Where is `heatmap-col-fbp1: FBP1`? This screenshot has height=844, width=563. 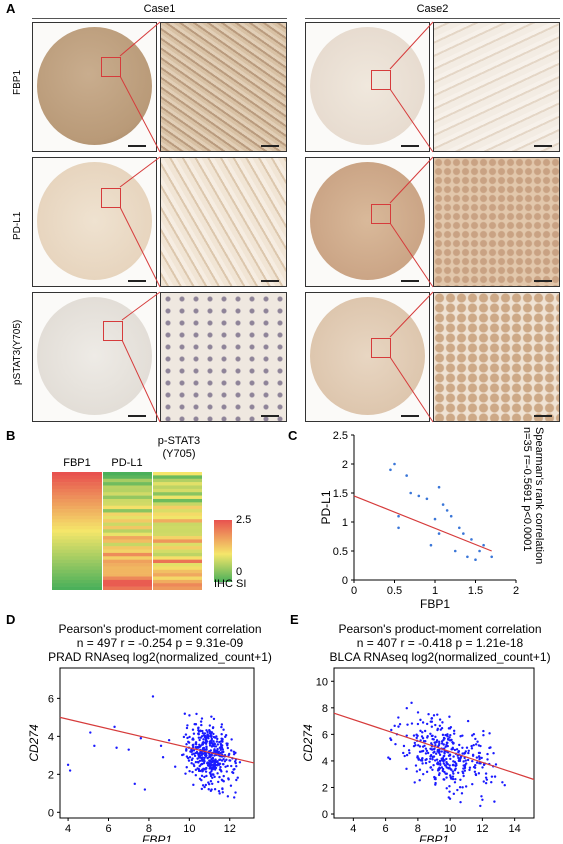 heatmap-col-fbp1: FBP1 is located at coordinates (77, 463).